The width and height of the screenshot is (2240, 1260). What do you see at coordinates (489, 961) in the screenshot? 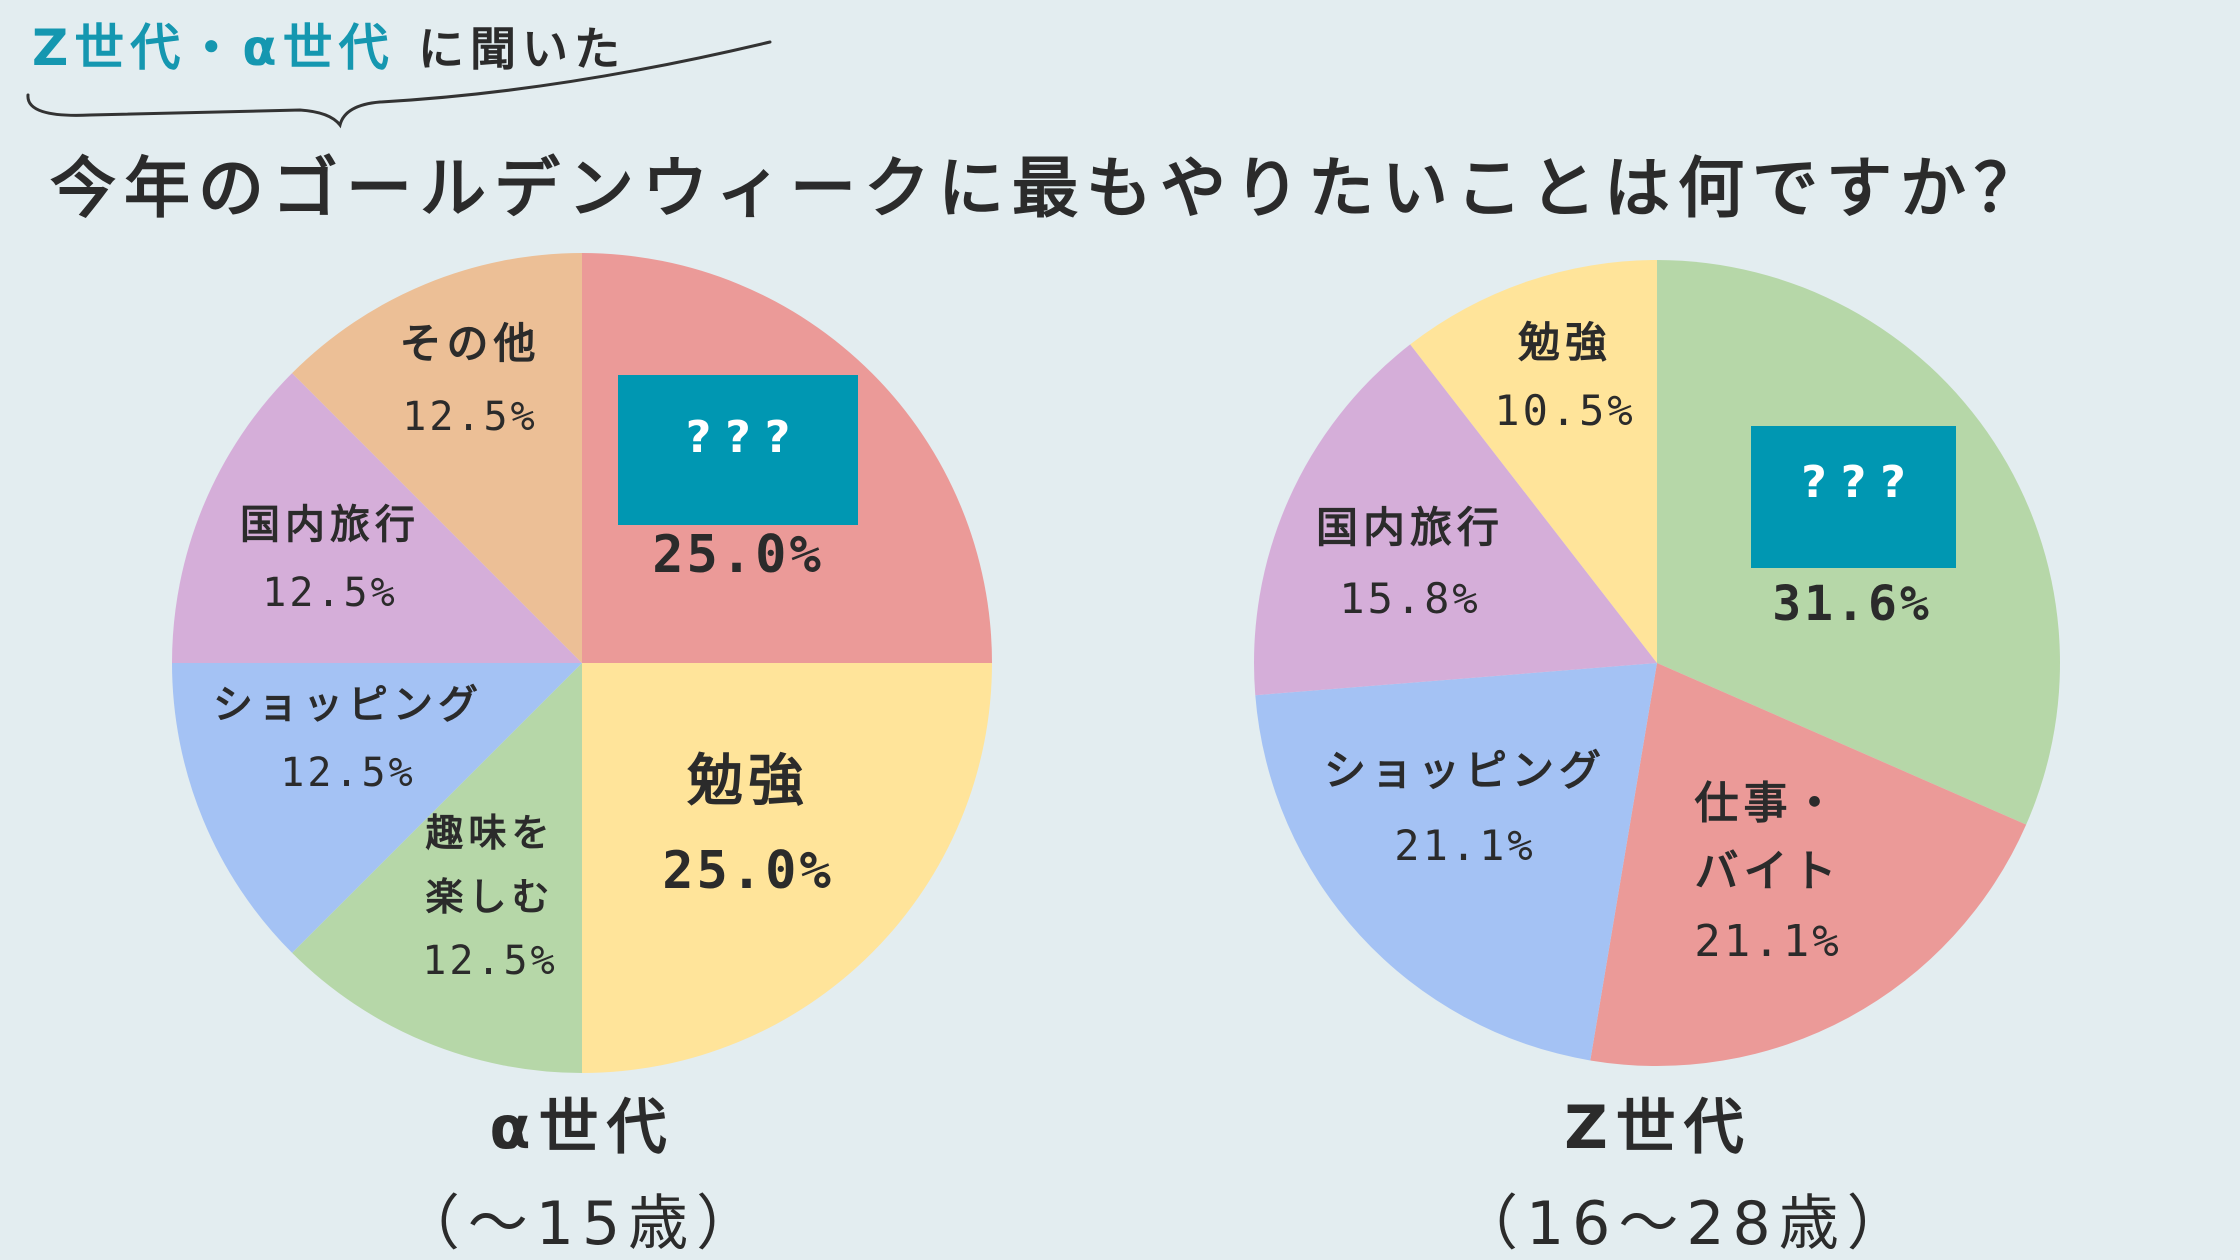
I see `pie-alpha-value-2: 12.5%` at bounding box center [489, 961].